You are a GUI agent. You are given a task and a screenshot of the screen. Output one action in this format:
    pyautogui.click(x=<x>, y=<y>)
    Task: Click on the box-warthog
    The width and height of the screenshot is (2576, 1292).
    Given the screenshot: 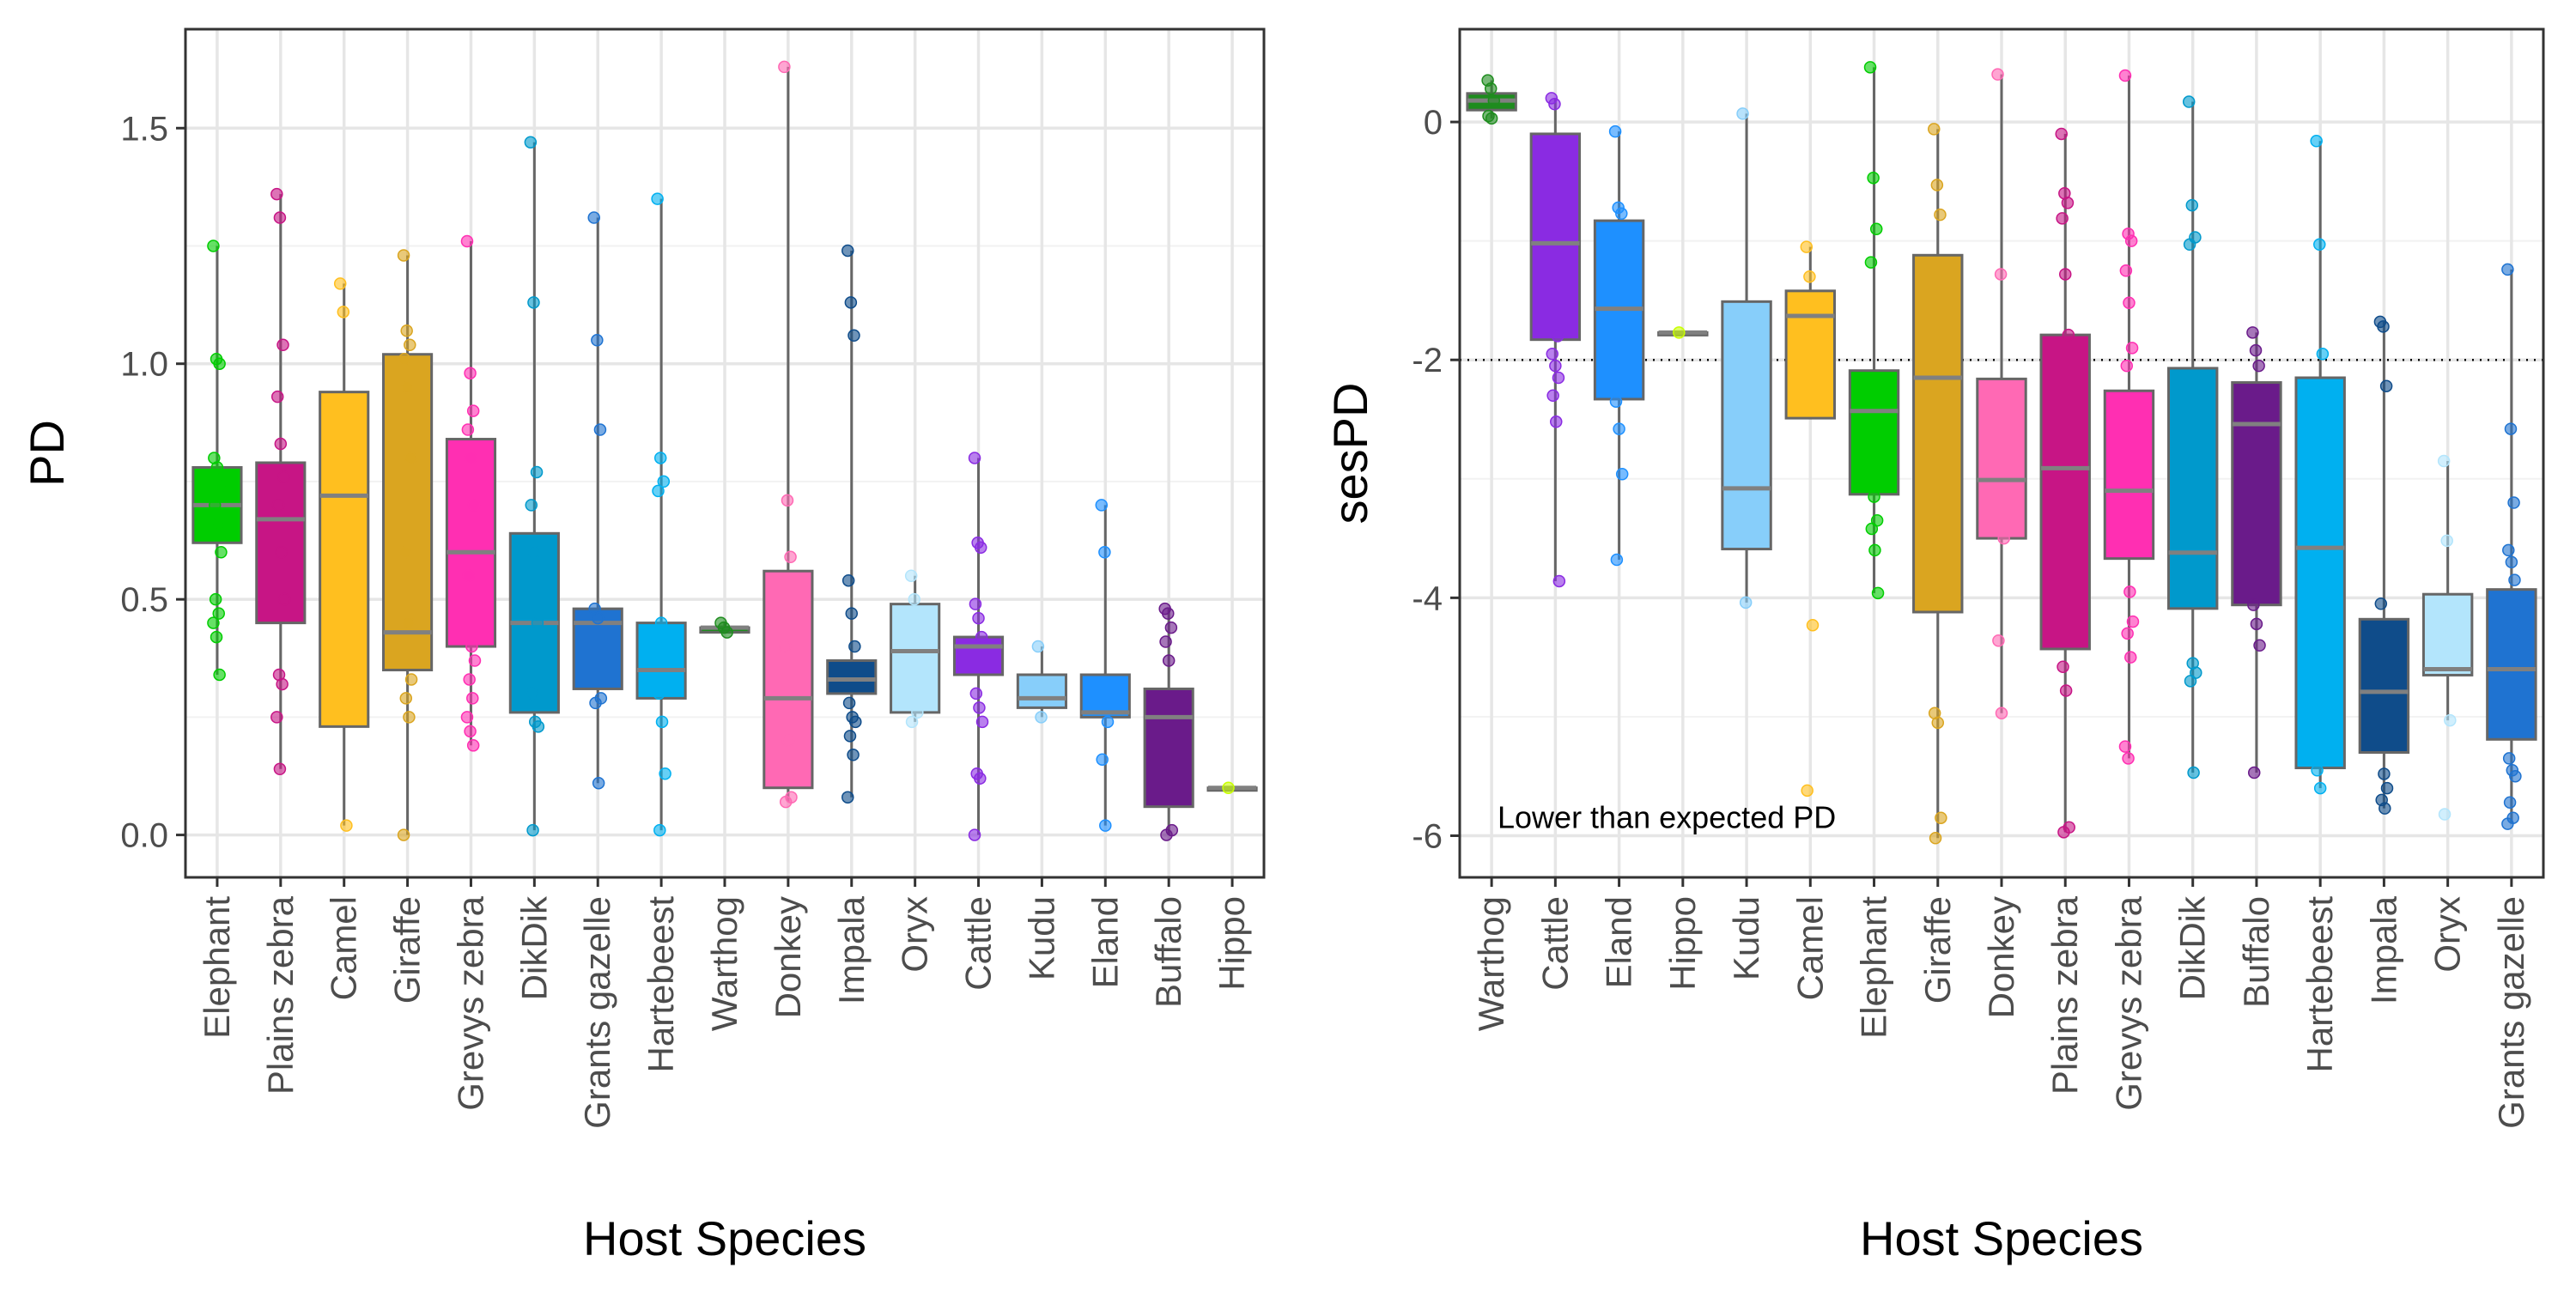 What is the action you would take?
    pyautogui.click(x=1492, y=99)
    